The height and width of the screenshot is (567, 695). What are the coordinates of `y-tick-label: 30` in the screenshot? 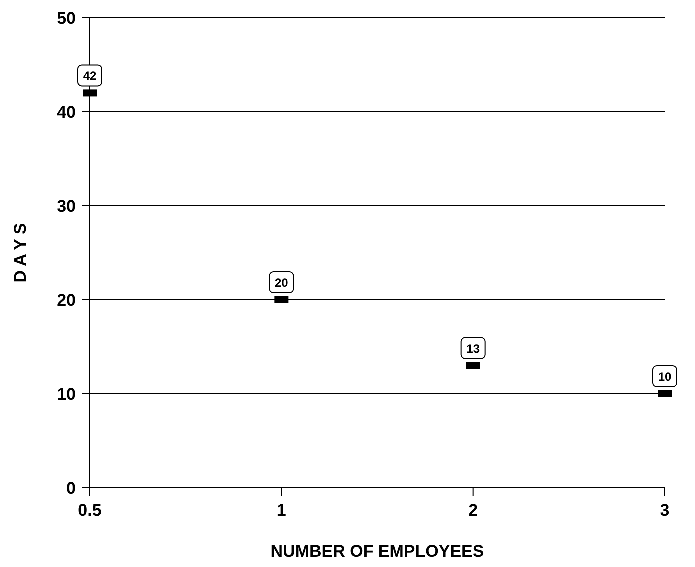 It's located at (66, 206).